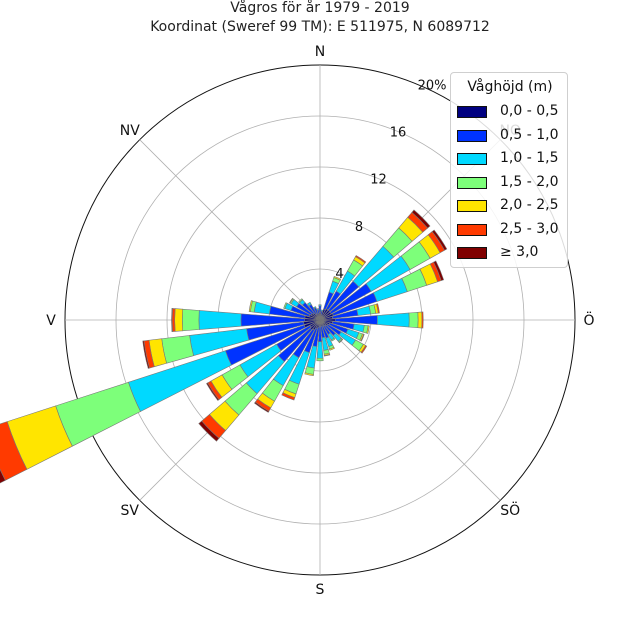  I want to click on direction-label: N, so click(320, 52).